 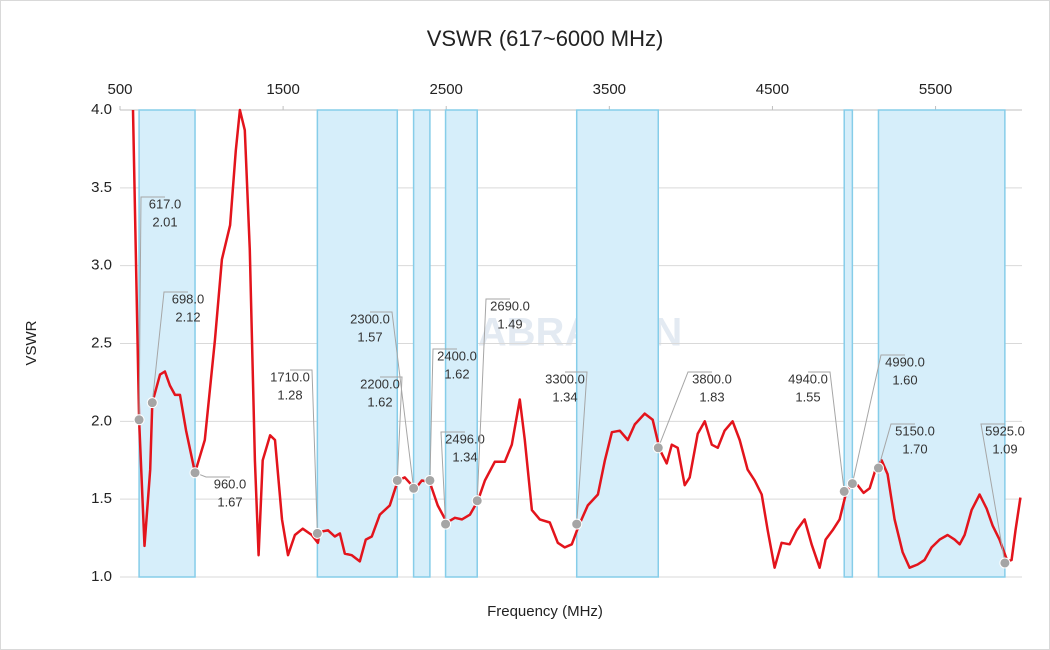 What do you see at coordinates (545, 611) in the screenshot?
I see `x-axis-label: Frequency (MHz)` at bounding box center [545, 611].